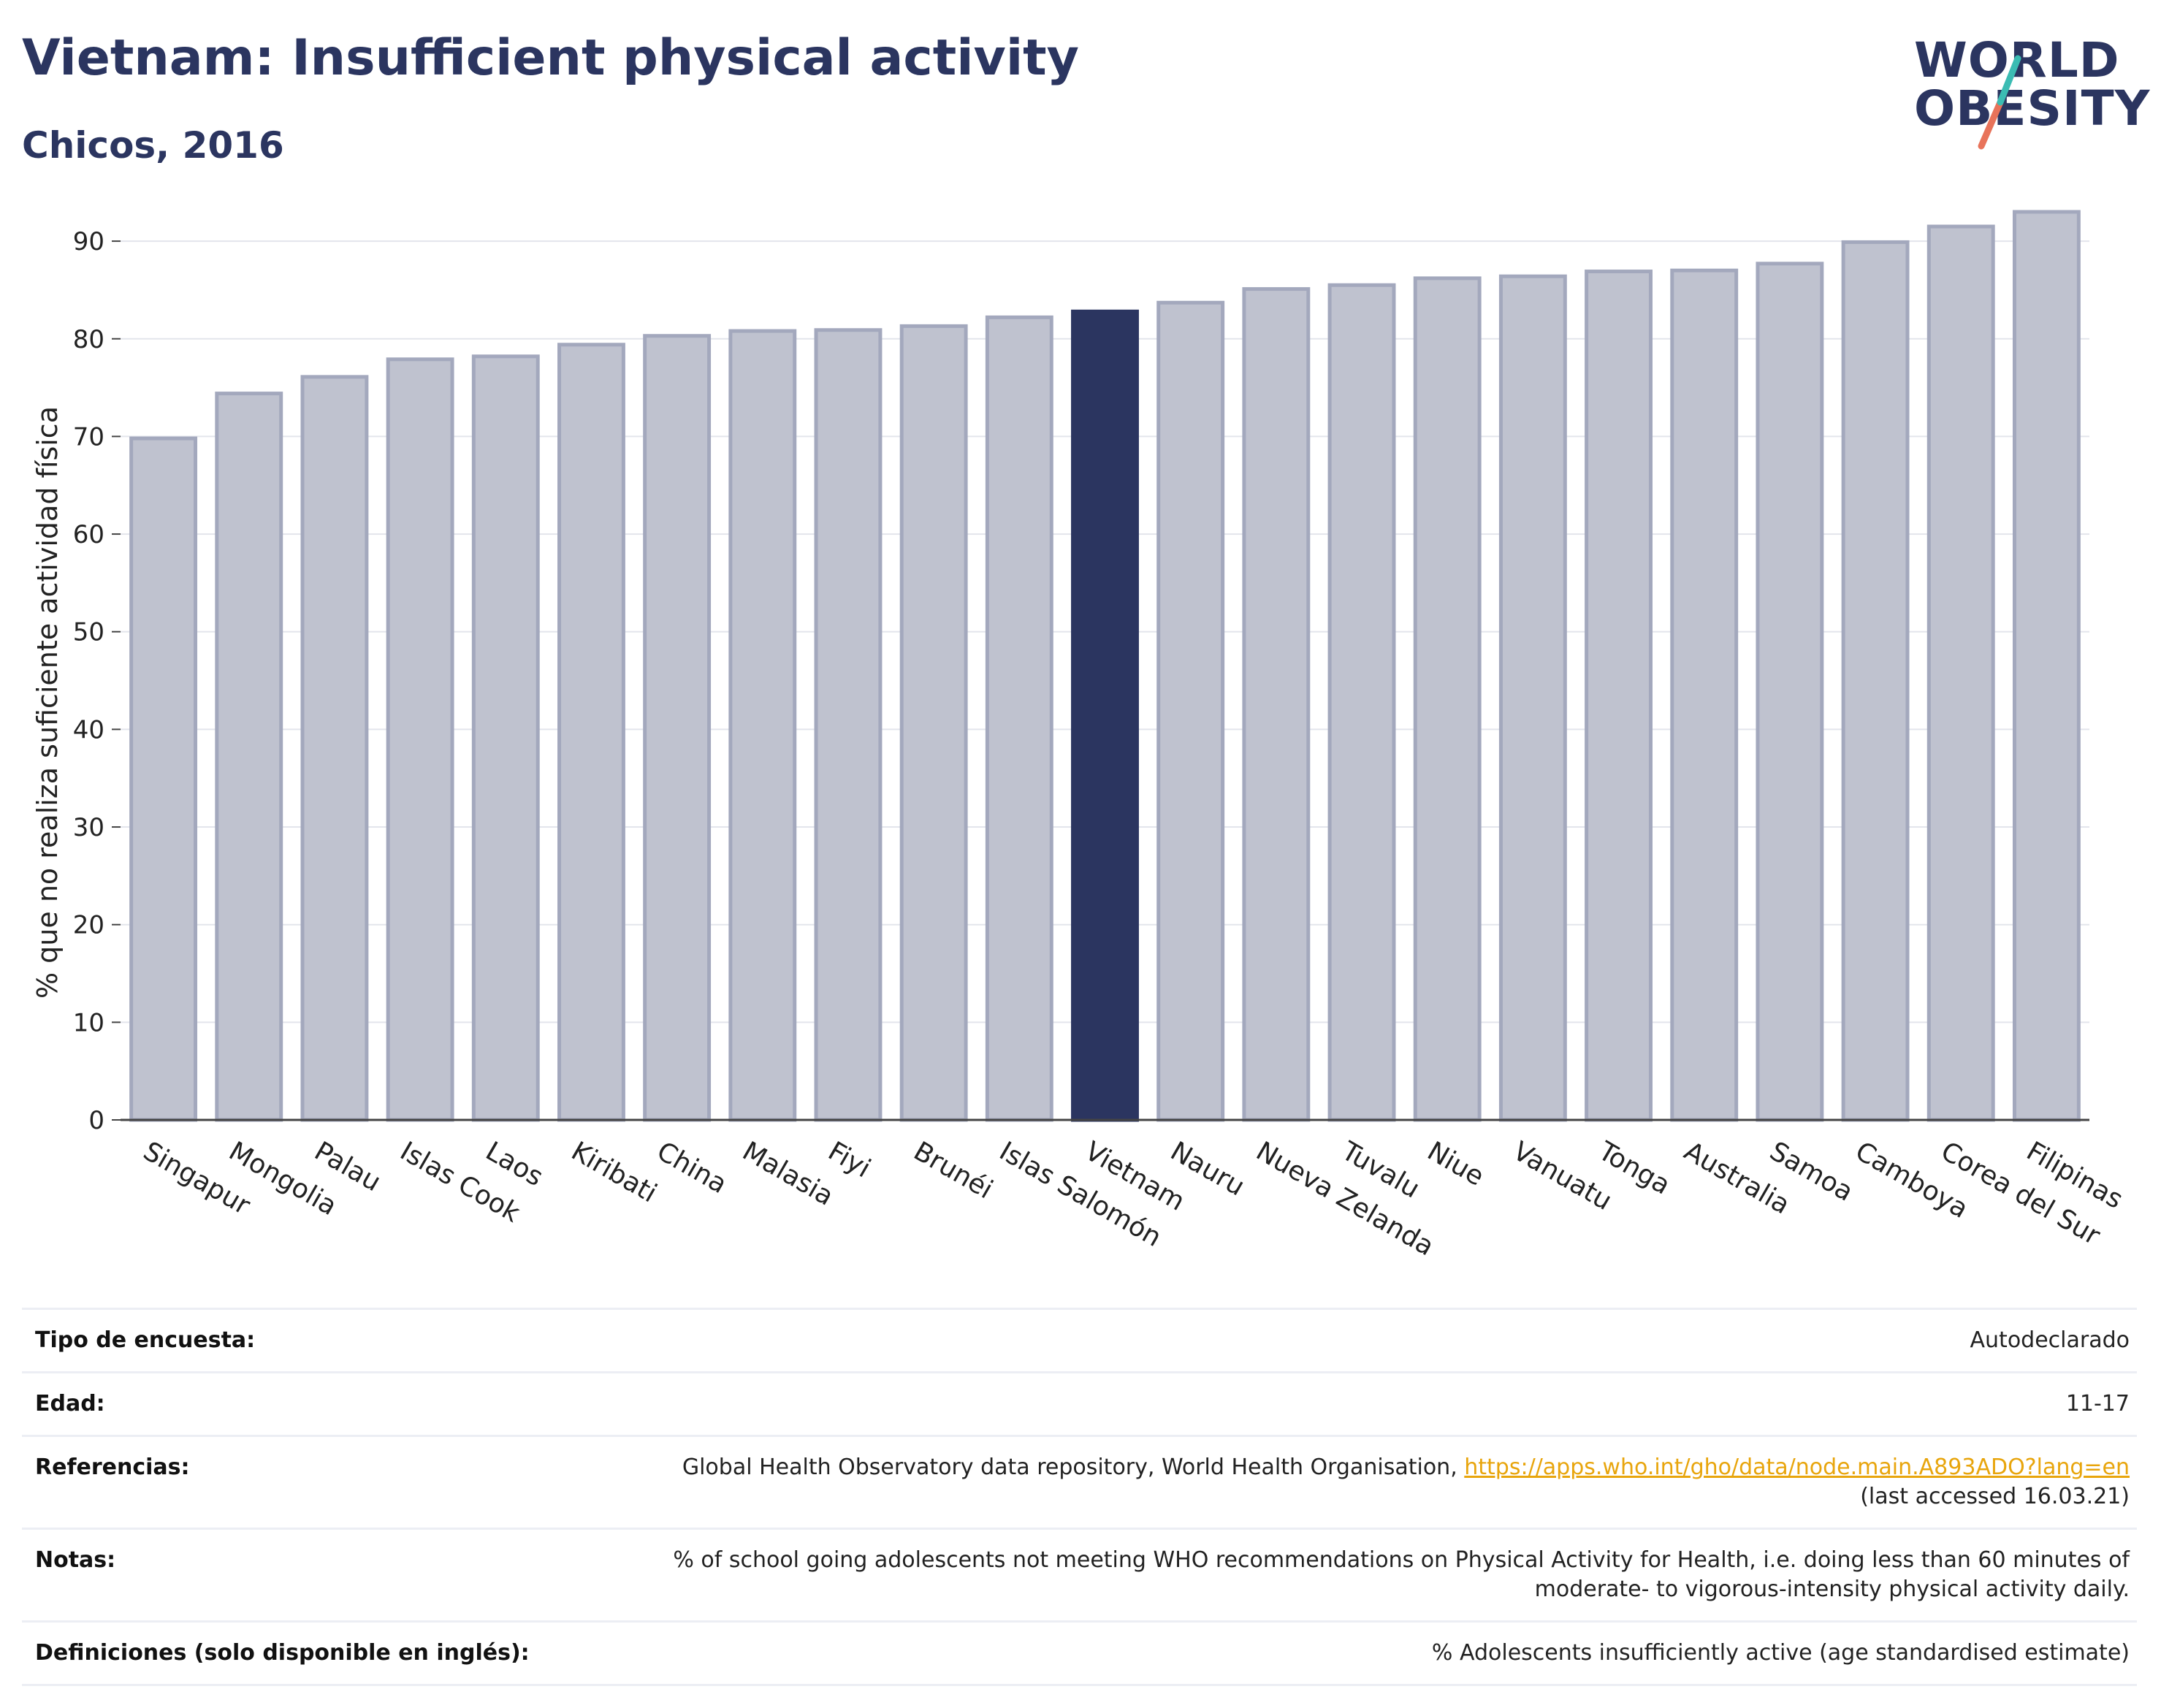 The height and width of the screenshot is (1708, 2161). I want to click on x-tick-label: Vanuatu, so click(1563, 1176).